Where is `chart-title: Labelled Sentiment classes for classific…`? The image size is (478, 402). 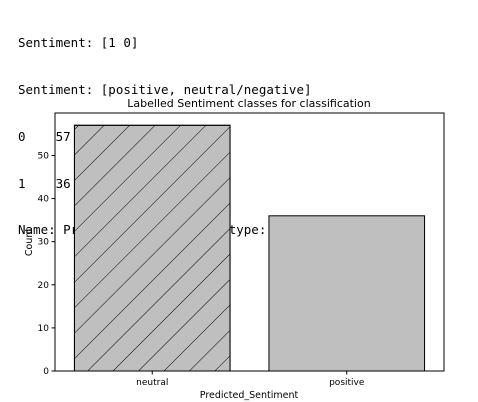 chart-title: Labelled Sentiment classes for classific… is located at coordinates (248, 103).